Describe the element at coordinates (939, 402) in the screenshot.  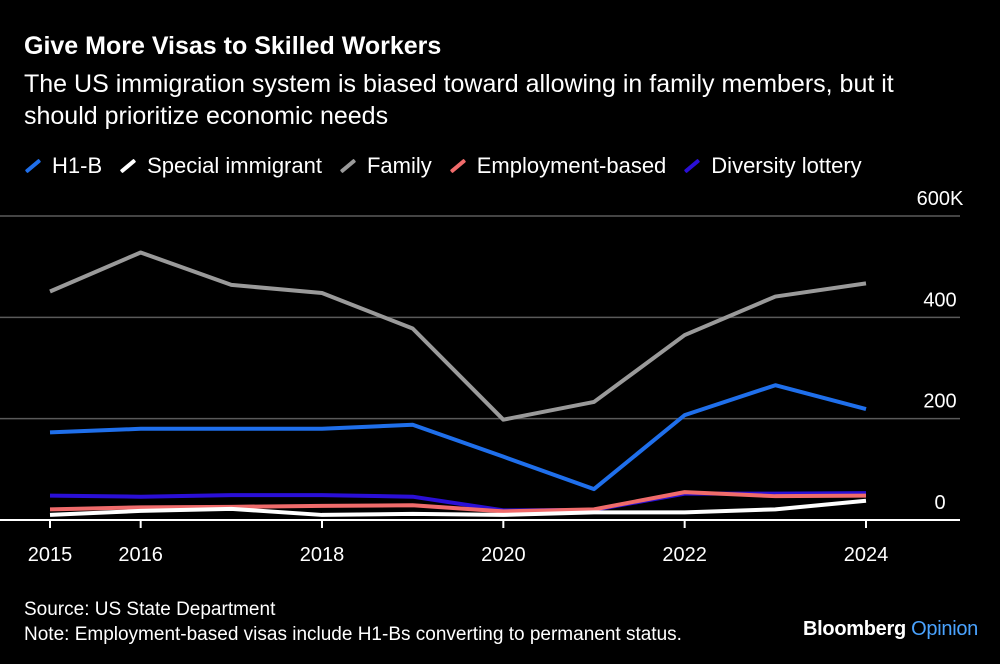
I see `y-tick-label: 200` at that location.